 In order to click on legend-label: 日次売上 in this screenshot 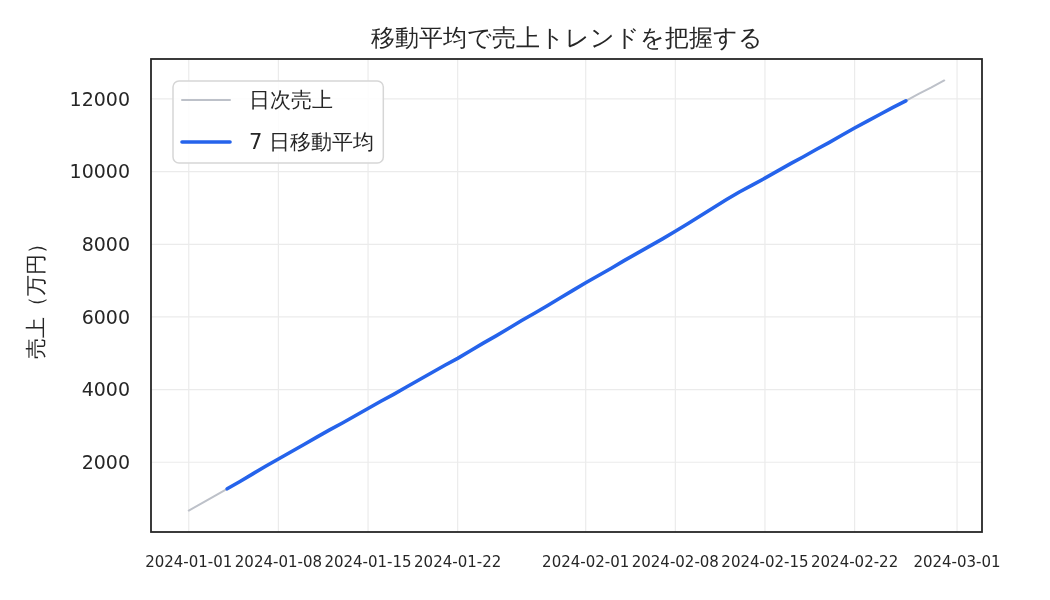, I will do `click(291, 100)`.